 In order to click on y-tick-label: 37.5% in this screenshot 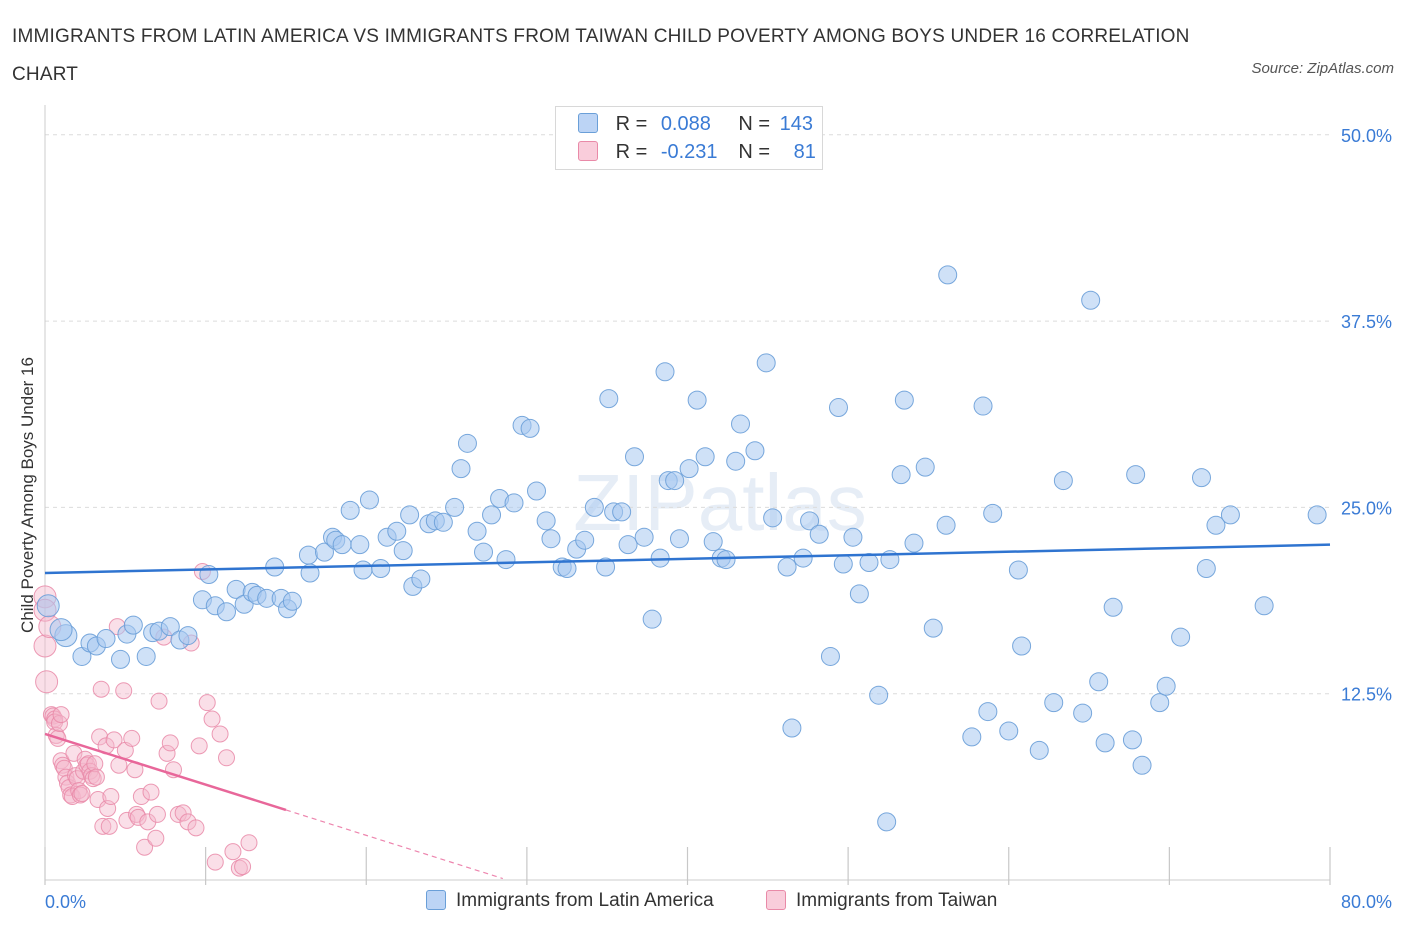, I will do `click(1366, 322)`.